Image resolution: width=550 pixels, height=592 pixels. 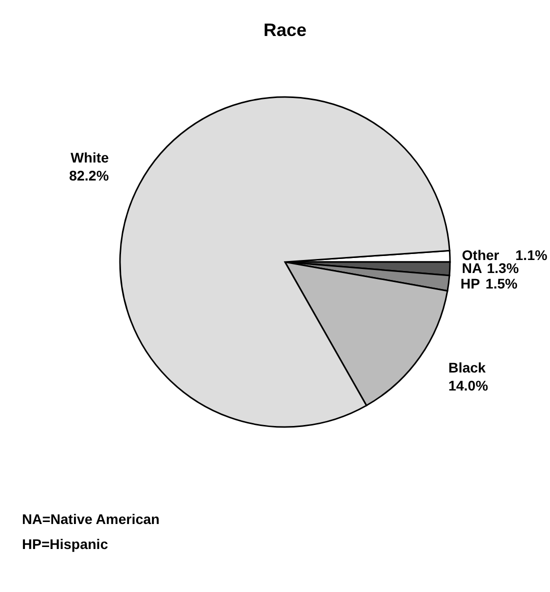 I want to click on data-label: 82.2%, so click(x=89, y=175).